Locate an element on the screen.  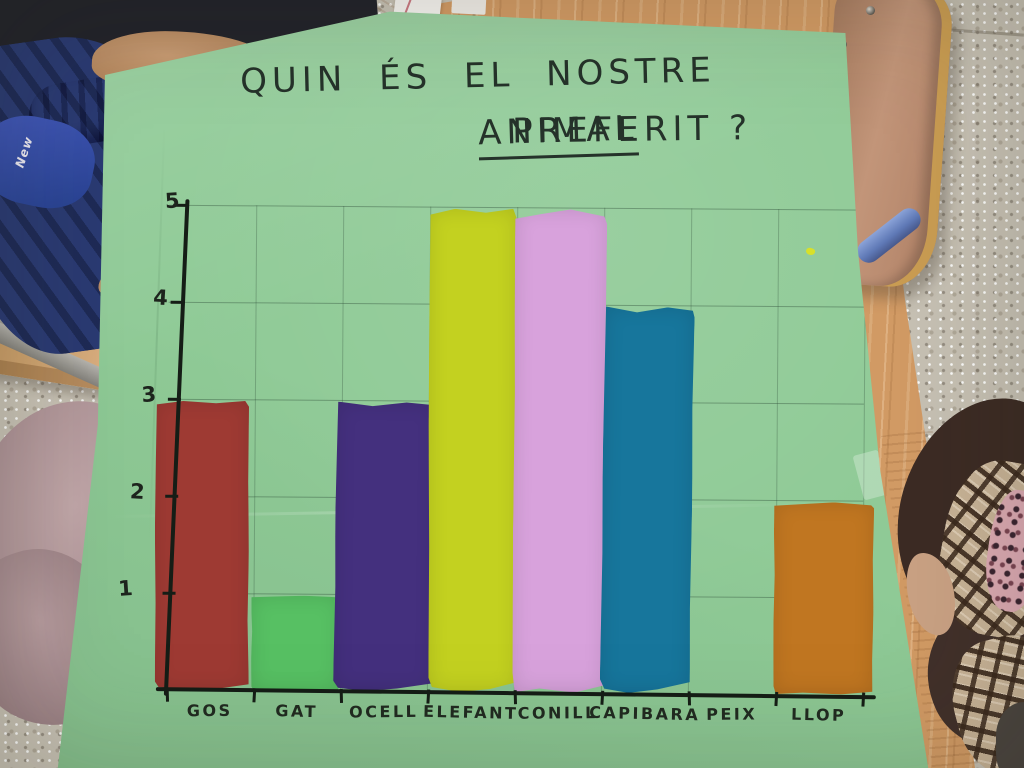
bar-conill is located at coordinates (559, 451).